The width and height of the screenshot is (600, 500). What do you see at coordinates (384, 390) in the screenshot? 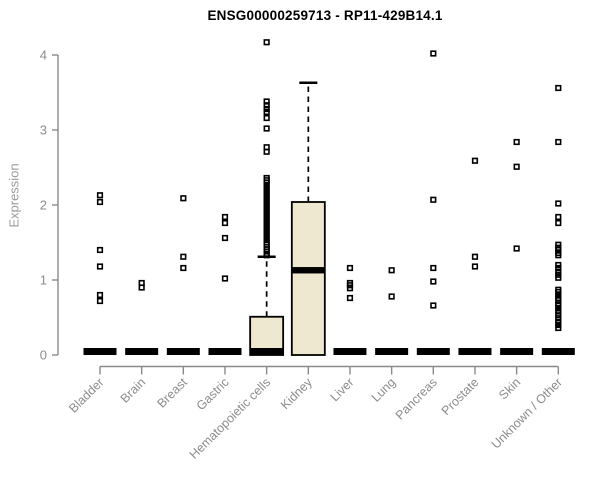
I see `x-tick-label: Lung` at bounding box center [384, 390].